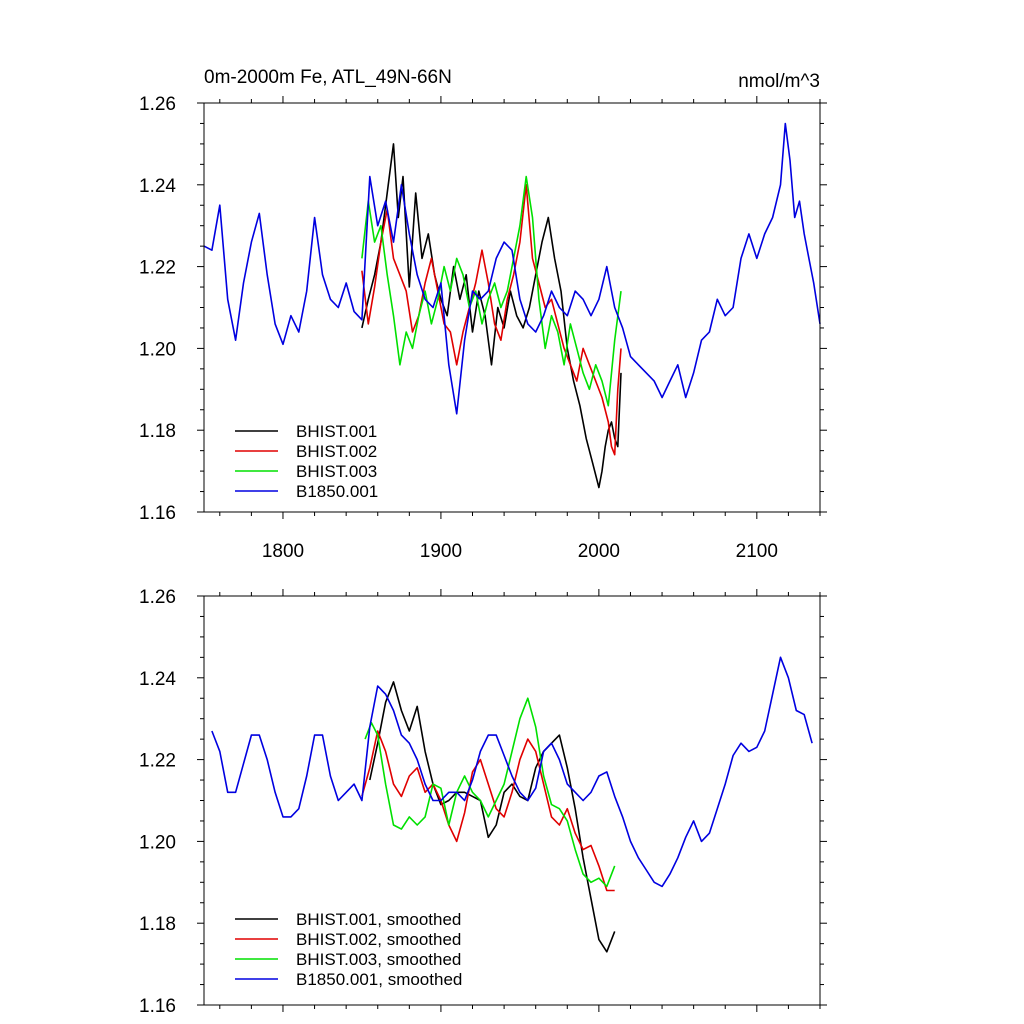 Image resolution: width=1024 pixels, height=1024 pixels. I want to click on series-line-bhist-001-smoothed, so click(492, 817).